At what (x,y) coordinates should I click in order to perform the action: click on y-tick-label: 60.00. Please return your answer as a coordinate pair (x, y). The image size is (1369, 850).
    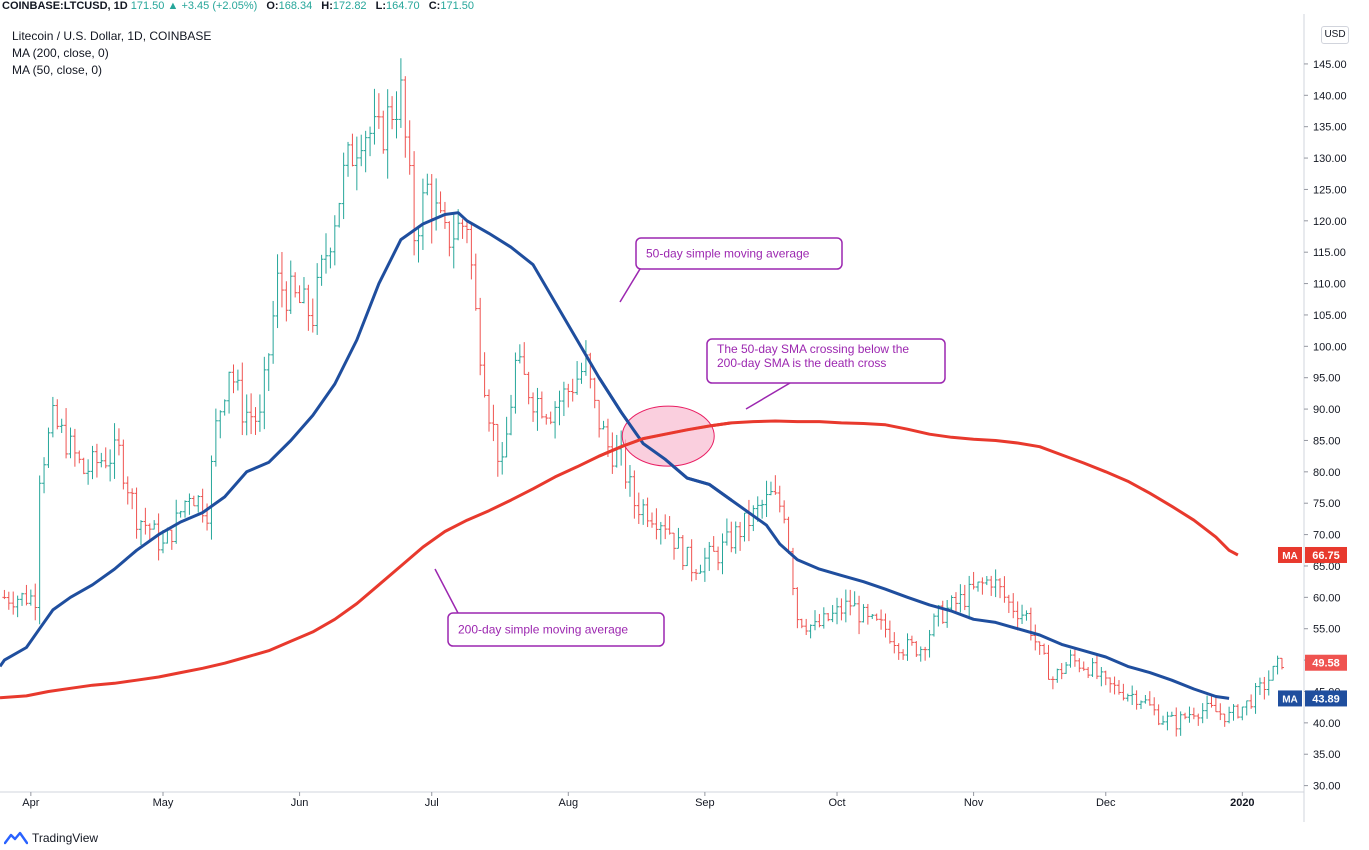
    Looking at the image, I should click on (1327, 598).